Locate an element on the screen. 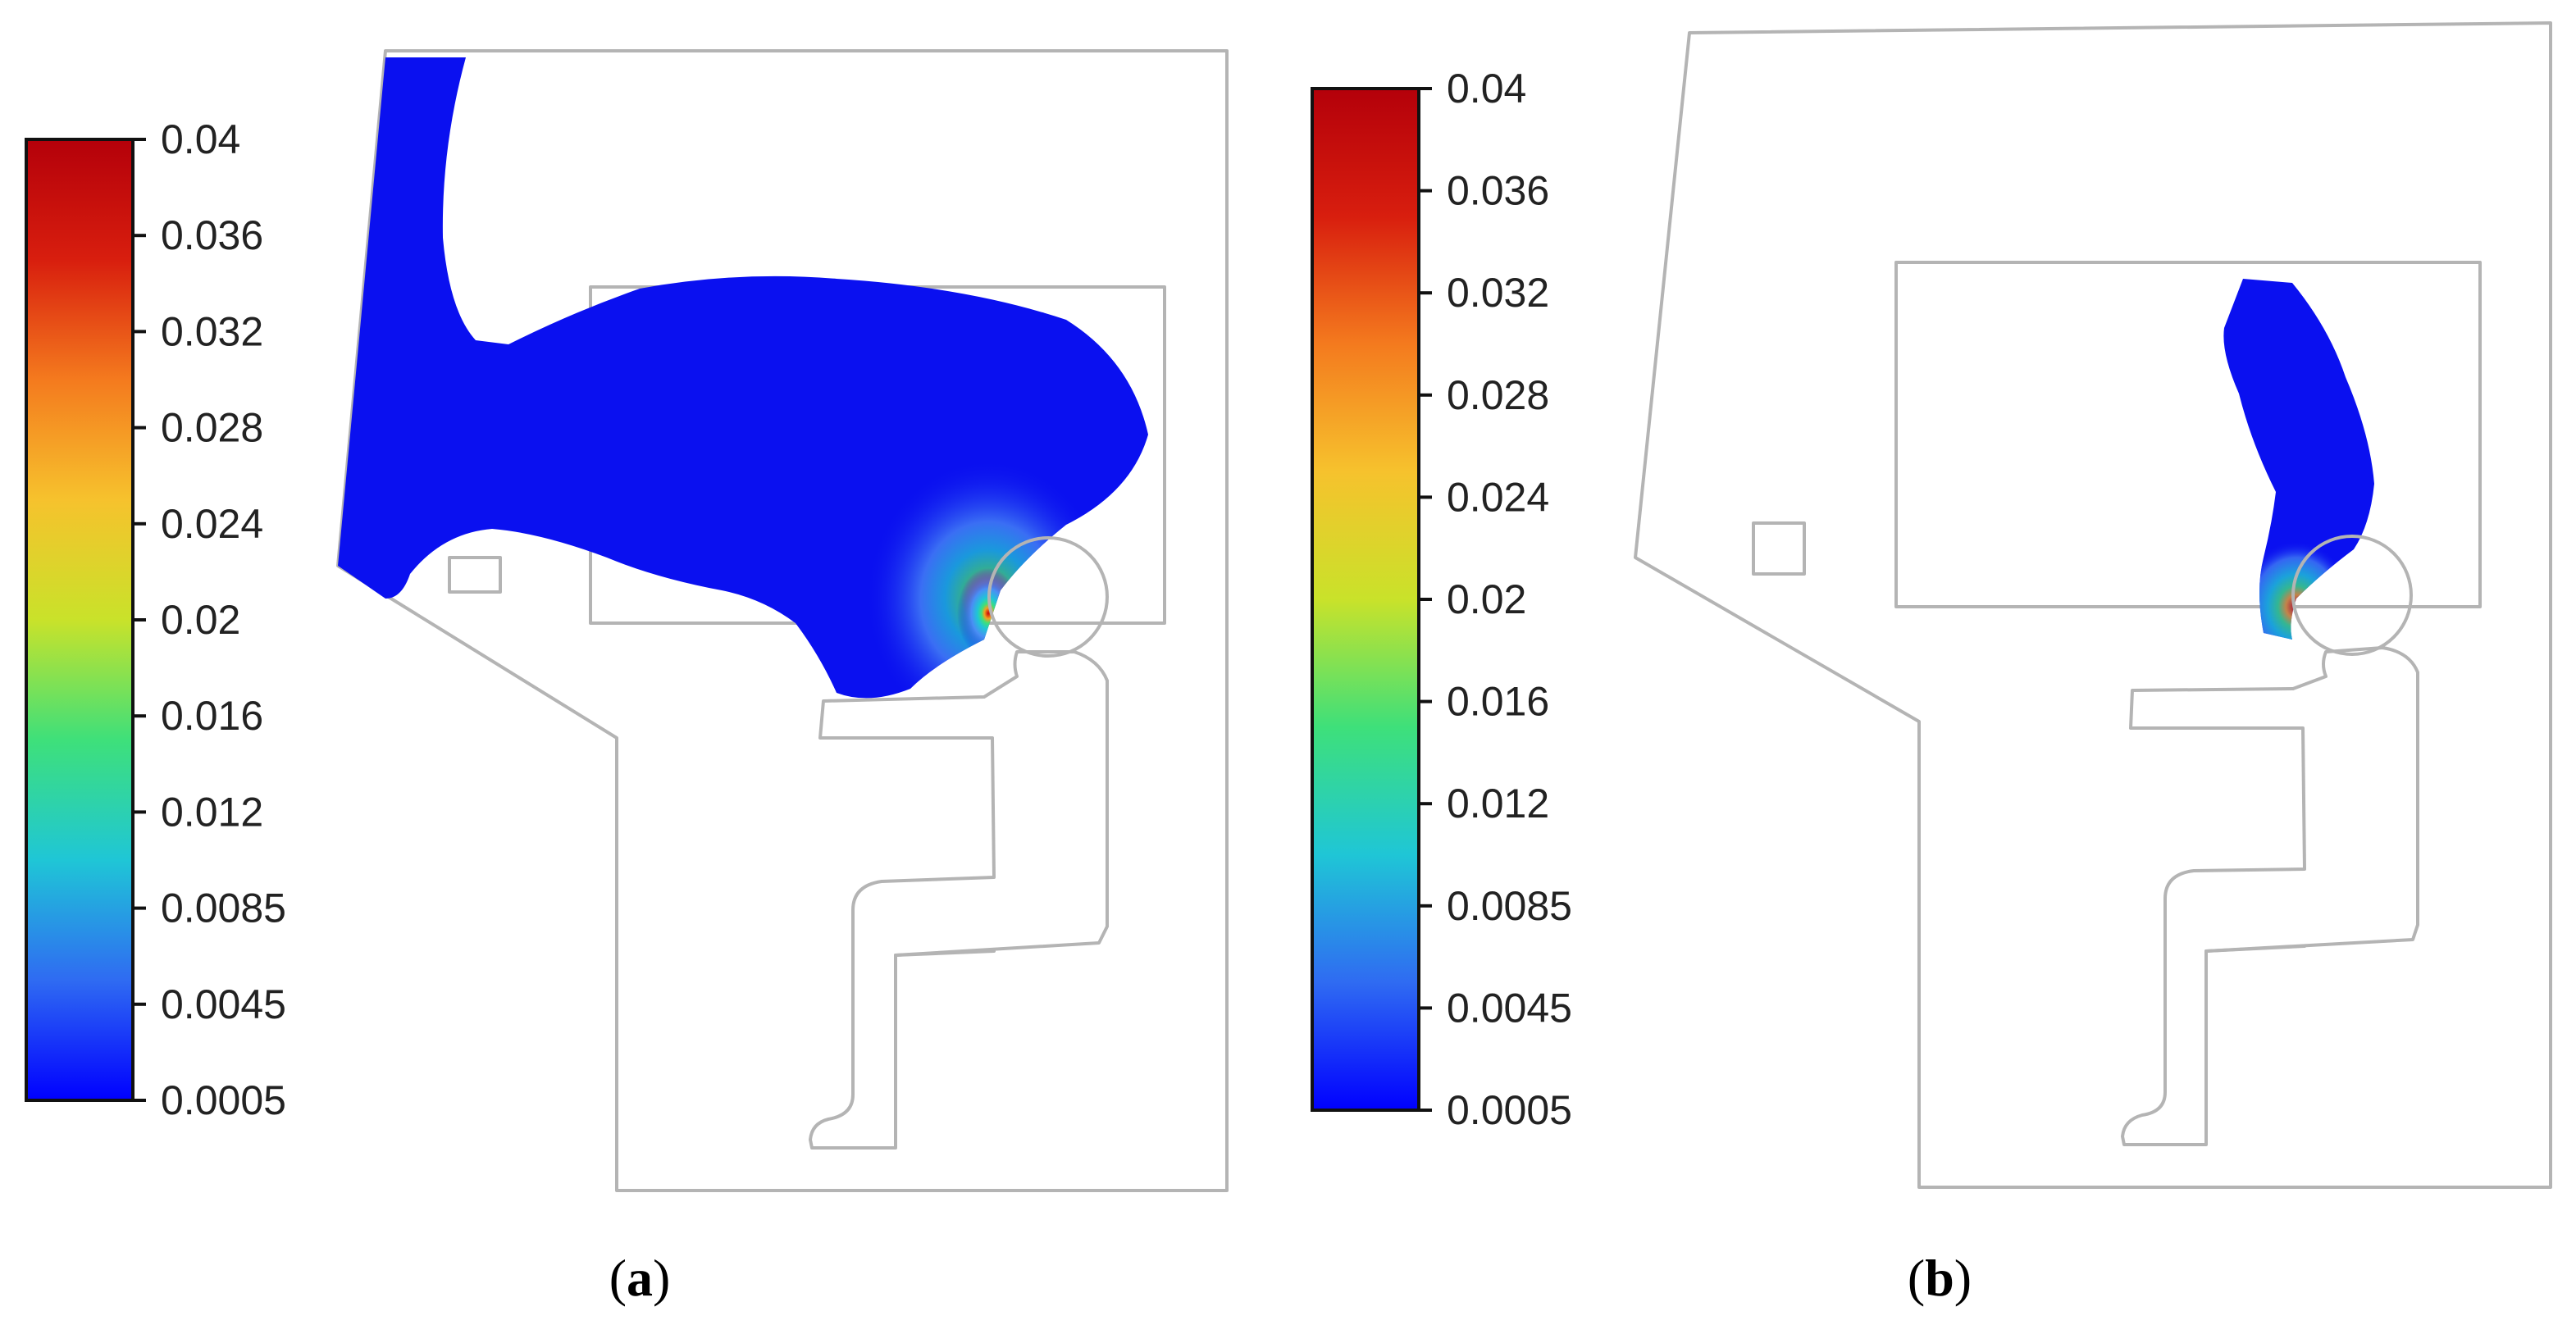  plume-b-body is located at coordinates (2298, 459).